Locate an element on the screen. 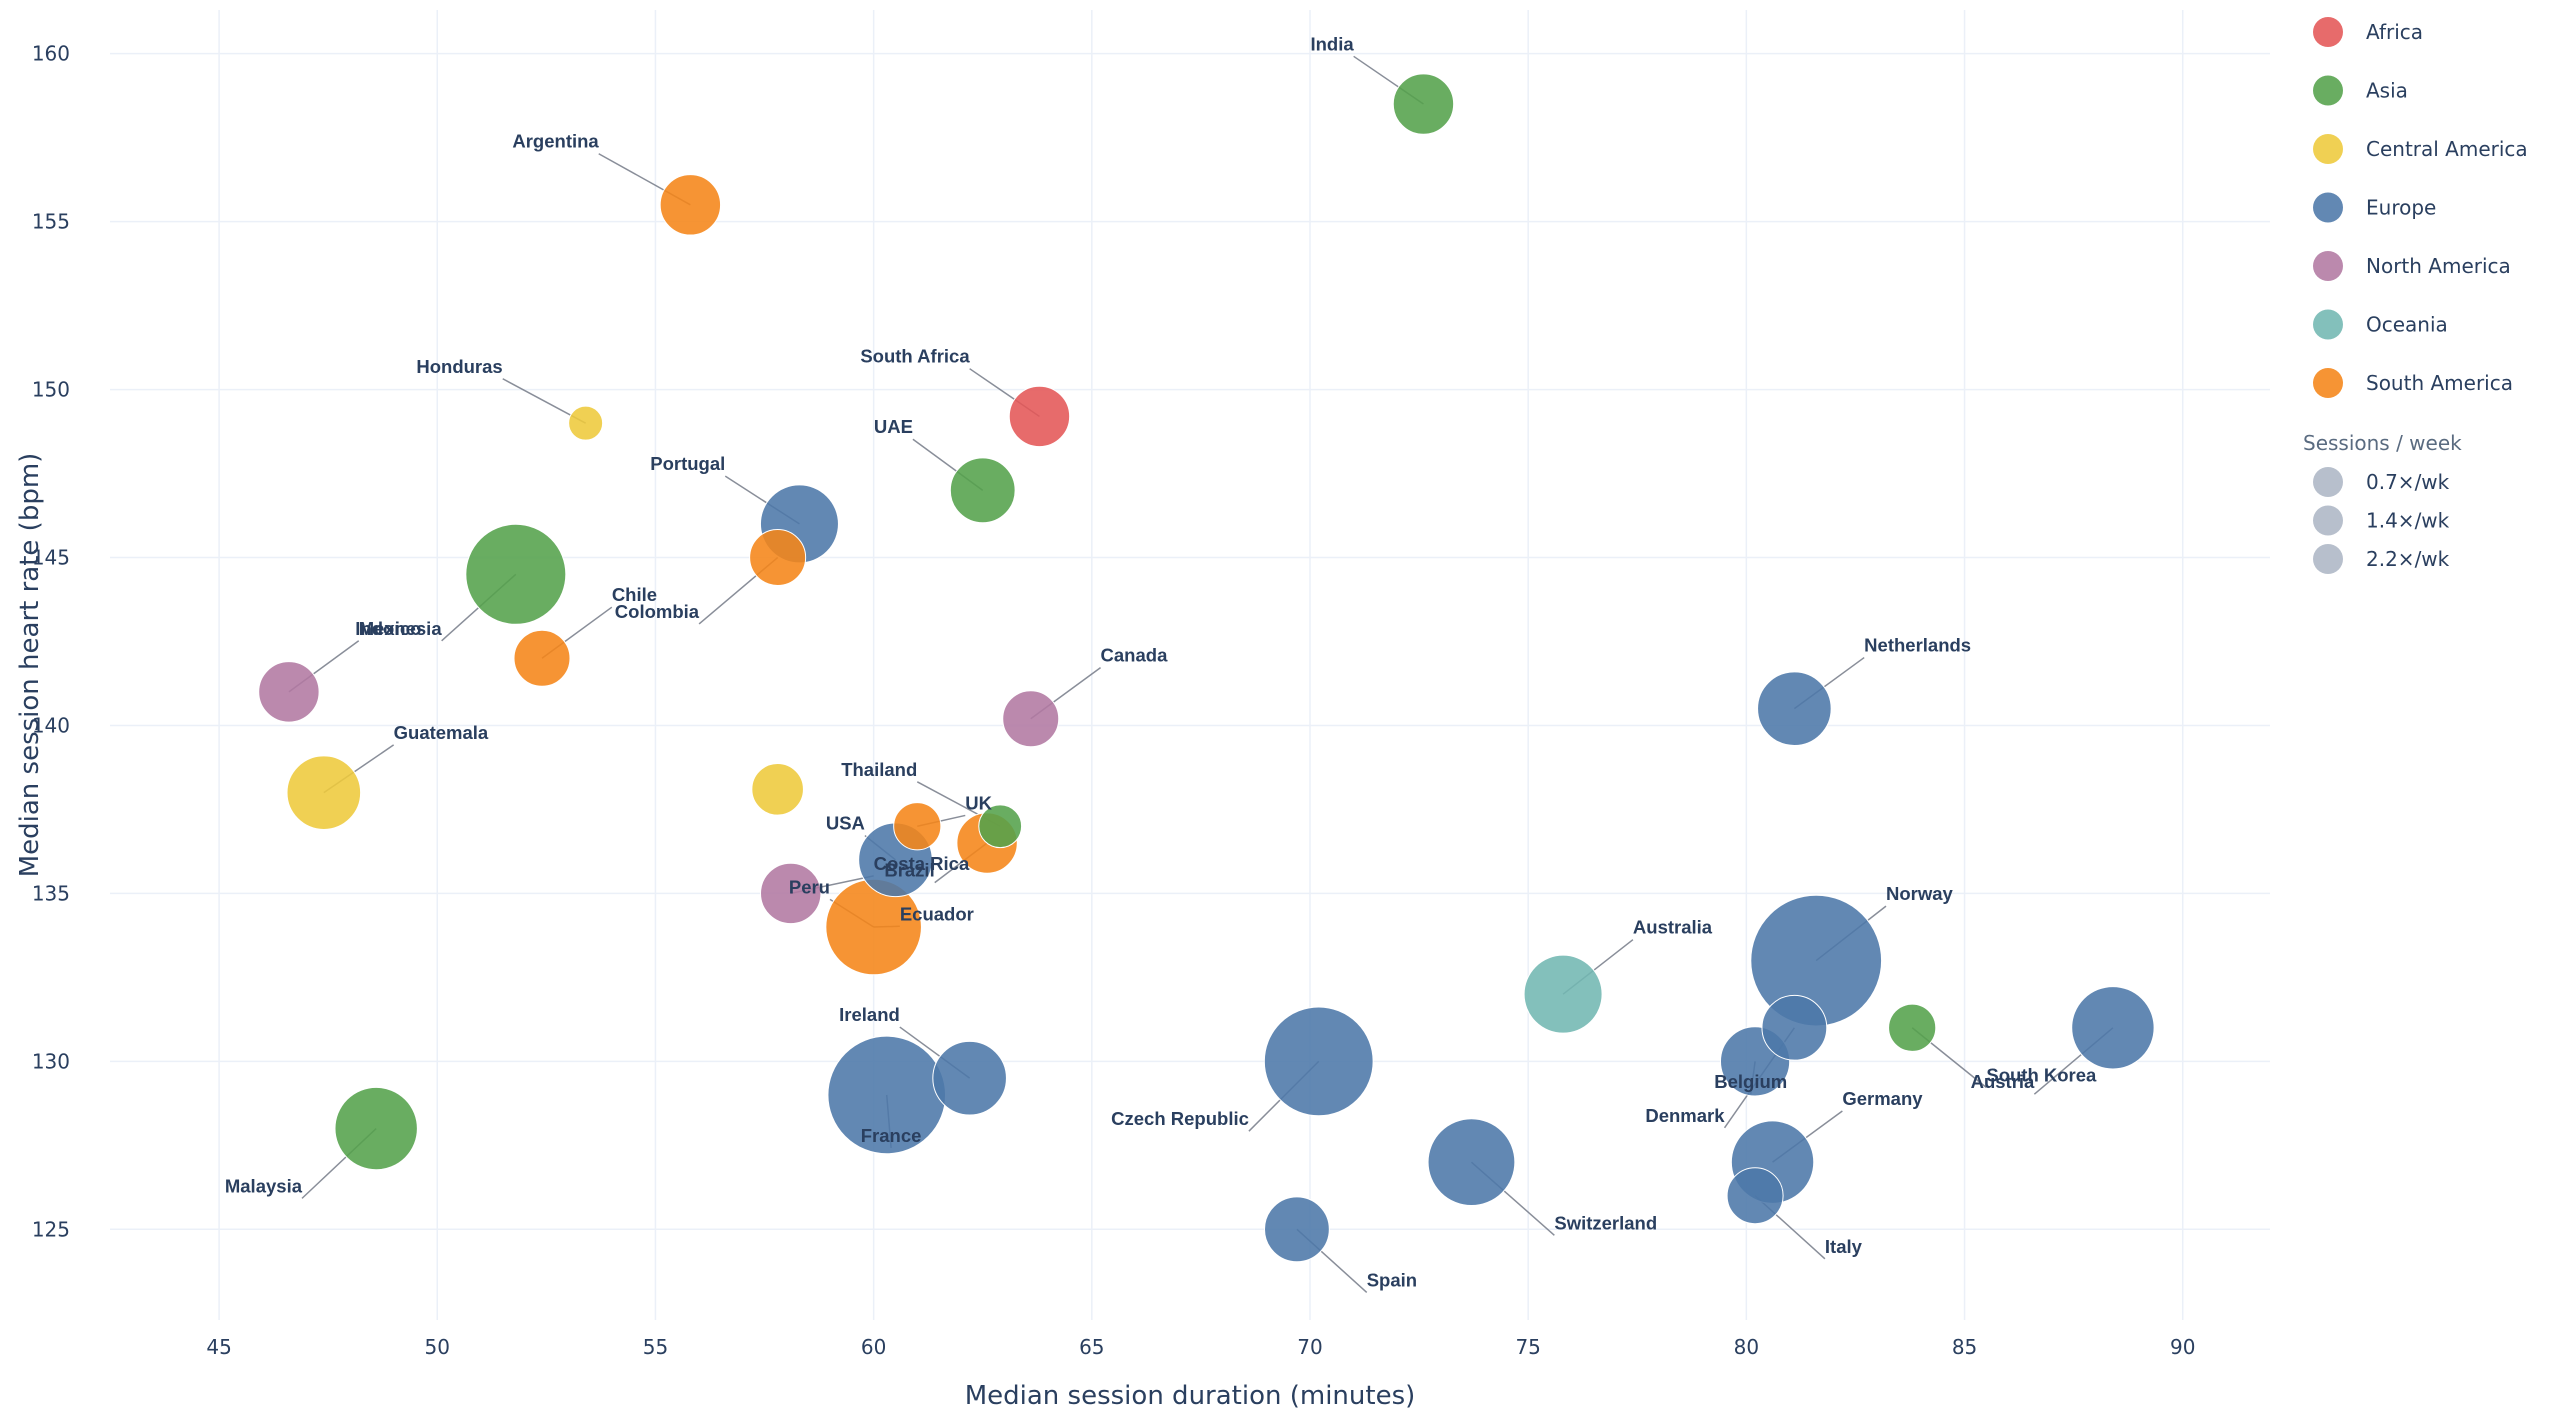 The height and width of the screenshot is (1423, 2555). y-tick-label: 150 is located at coordinates (51, 390).